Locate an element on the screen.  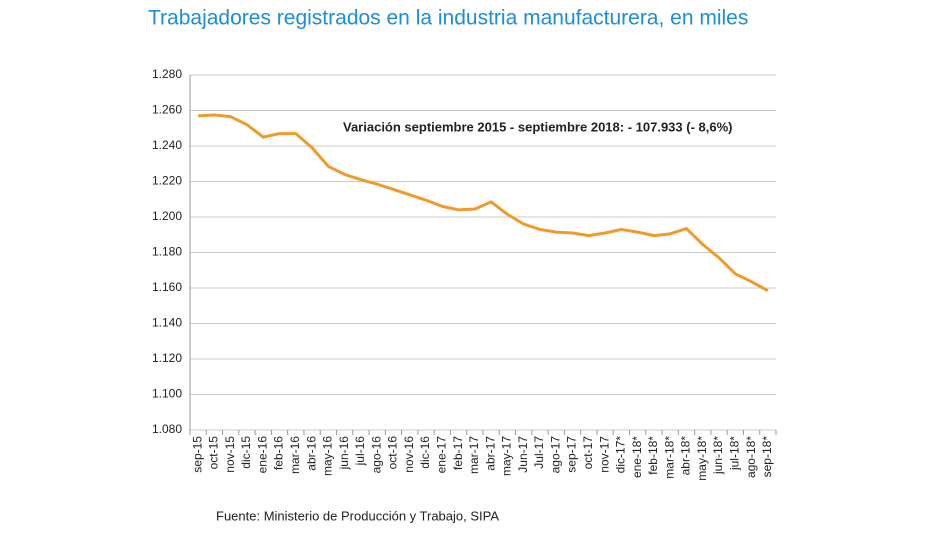
y-tick-label: 1.260 is located at coordinates (167, 110).